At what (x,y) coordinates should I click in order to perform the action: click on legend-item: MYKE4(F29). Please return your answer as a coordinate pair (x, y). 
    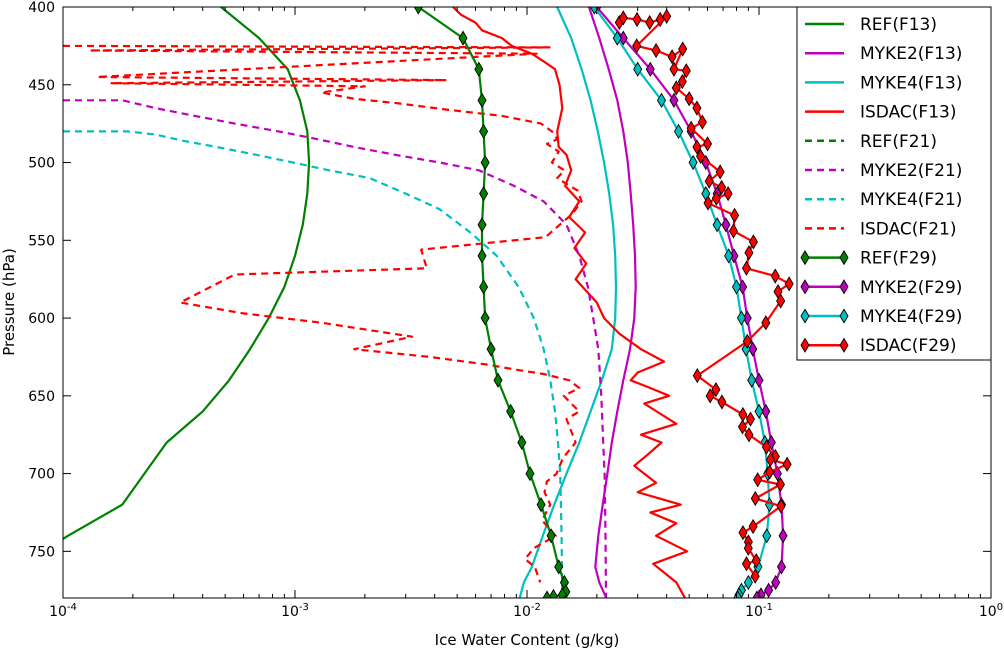
    Looking at the image, I should click on (881, 317).